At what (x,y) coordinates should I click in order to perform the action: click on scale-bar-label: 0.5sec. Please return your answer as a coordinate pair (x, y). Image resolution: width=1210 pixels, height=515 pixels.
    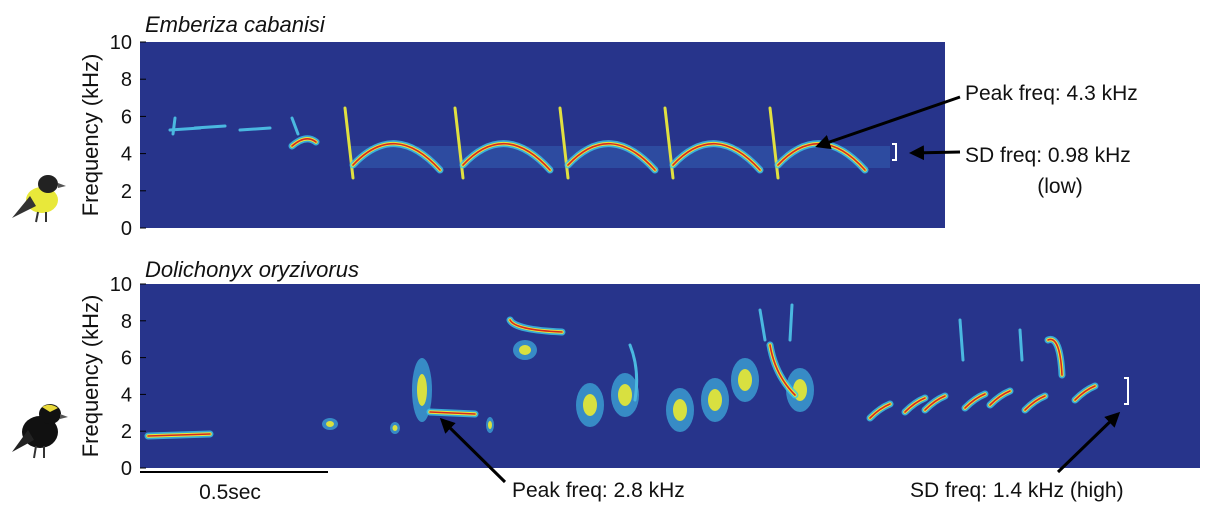
    Looking at the image, I should click on (230, 492).